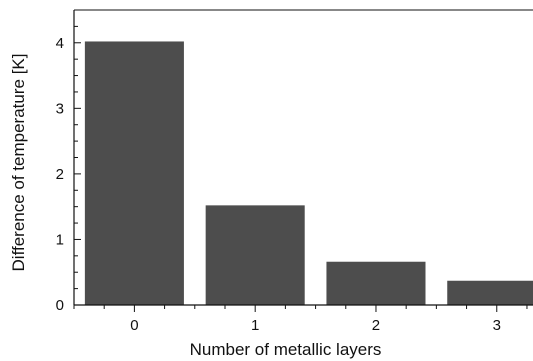  Describe the element at coordinates (497, 325) in the screenshot. I see `x-tick-label: 3` at that location.